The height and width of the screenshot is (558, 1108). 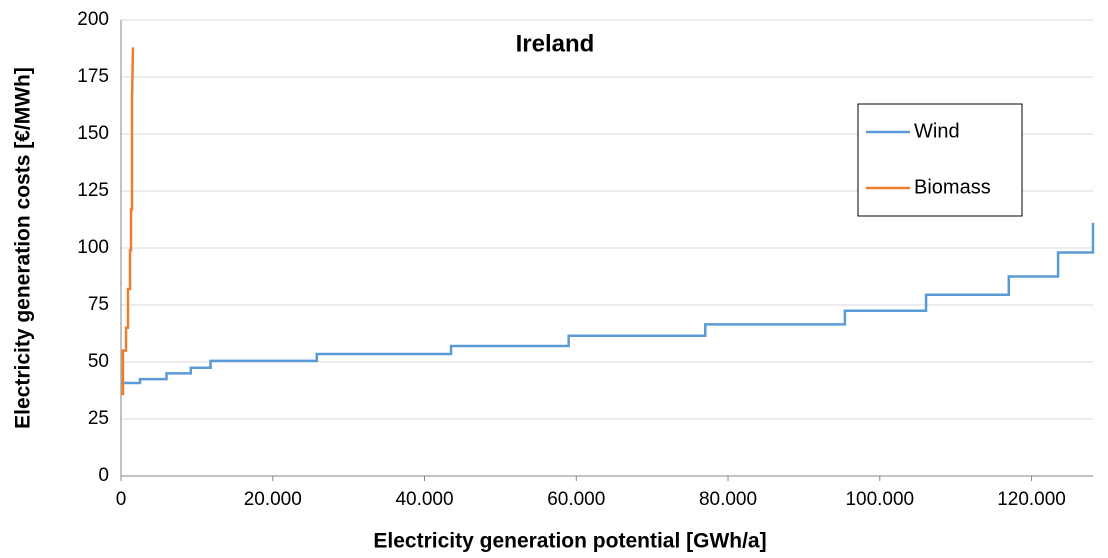 I want to click on x-axis-title: Electricity generation potential [GWh/a], so click(x=569, y=541).